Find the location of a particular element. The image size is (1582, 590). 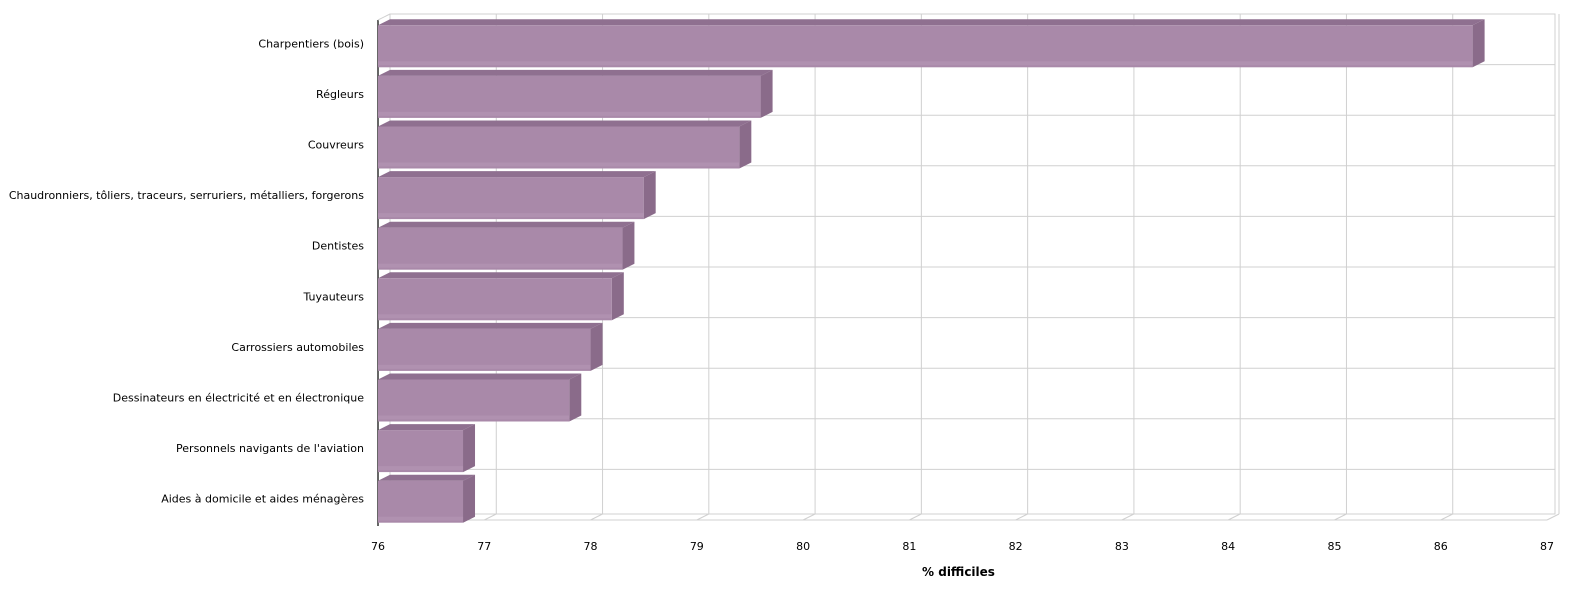

x-tick-label: 81 is located at coordinates (909, 546).